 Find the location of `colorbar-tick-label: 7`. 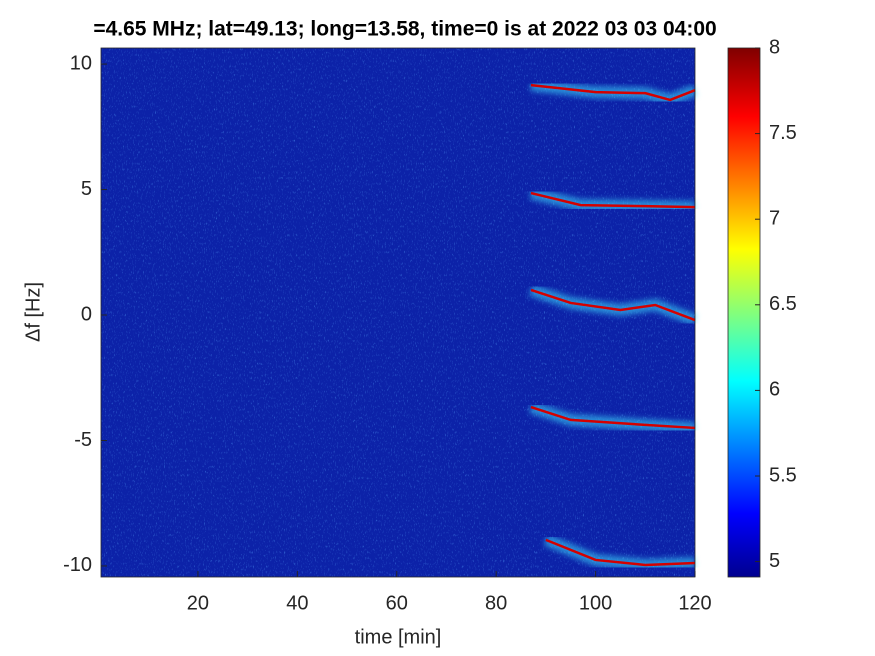

colorbar-tick-label: 7 is located at coordinates (774, 218).